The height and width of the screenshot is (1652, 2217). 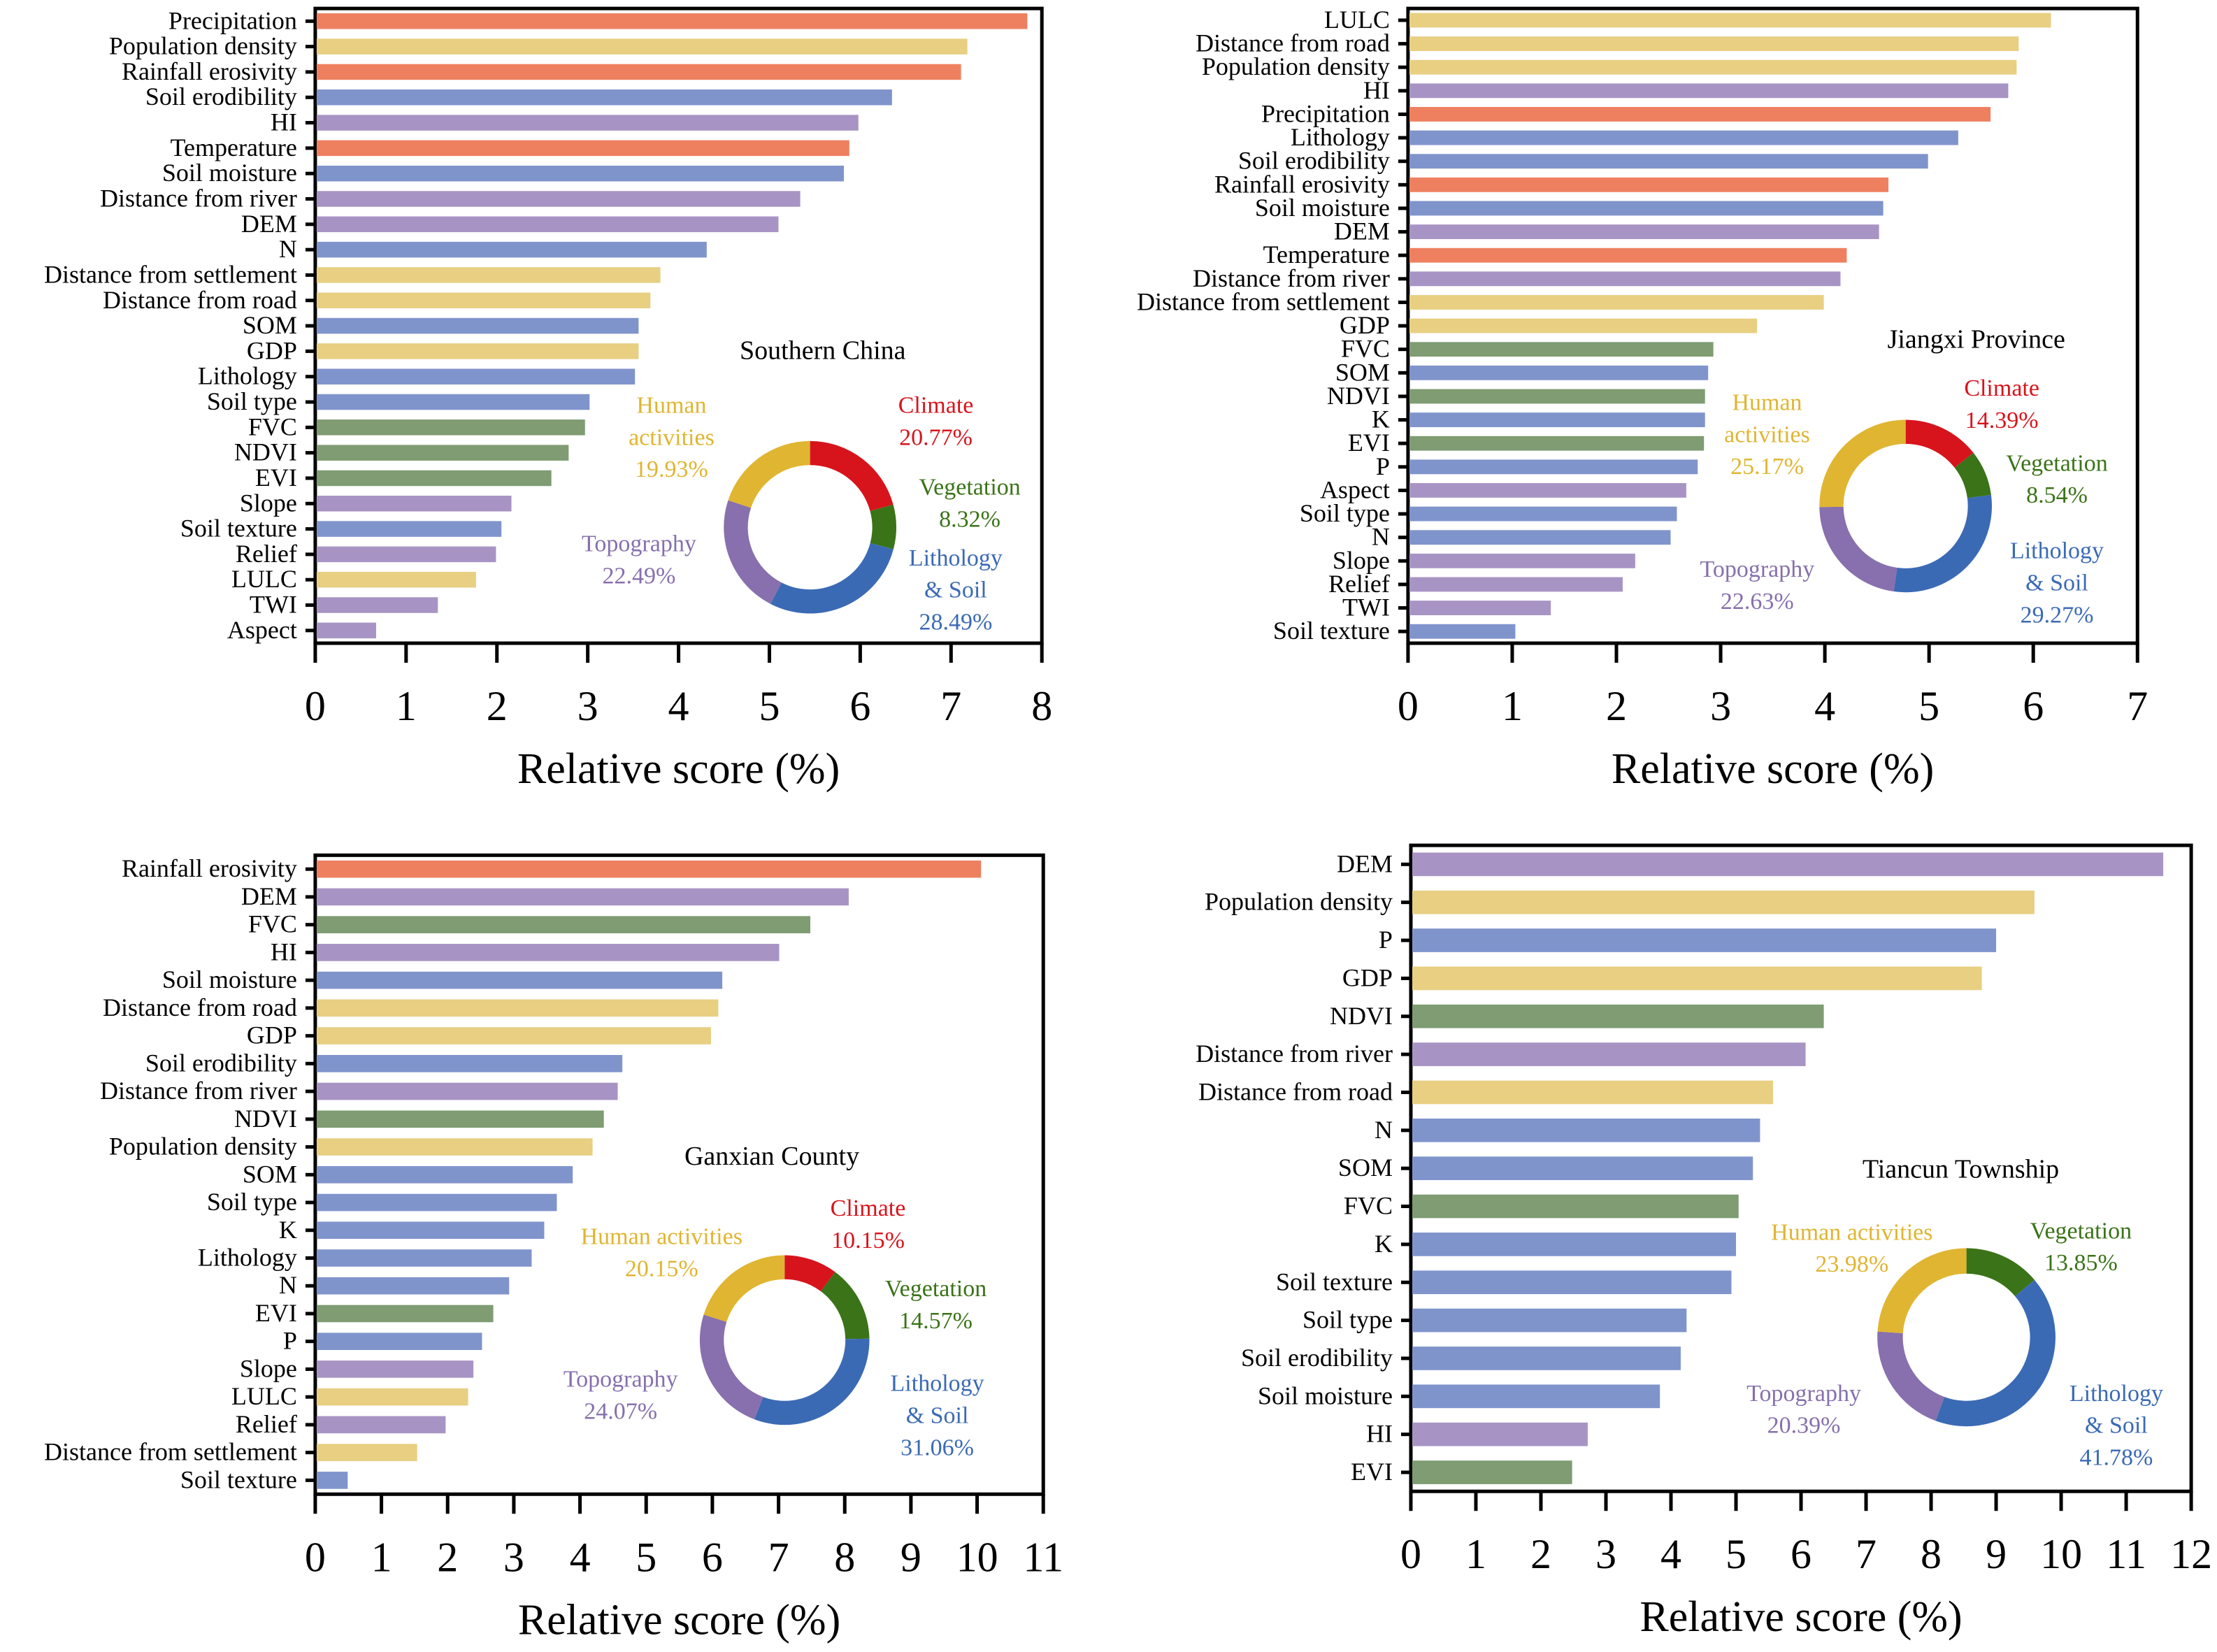 I want to click on donut-label: 29.27%, so click(x=2057, y=615).